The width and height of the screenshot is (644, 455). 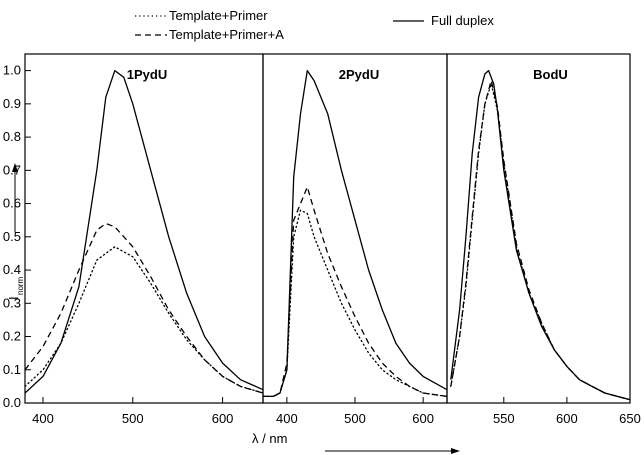 I want to click on y-tick-label: 0.6, so click(x=12, y=203).